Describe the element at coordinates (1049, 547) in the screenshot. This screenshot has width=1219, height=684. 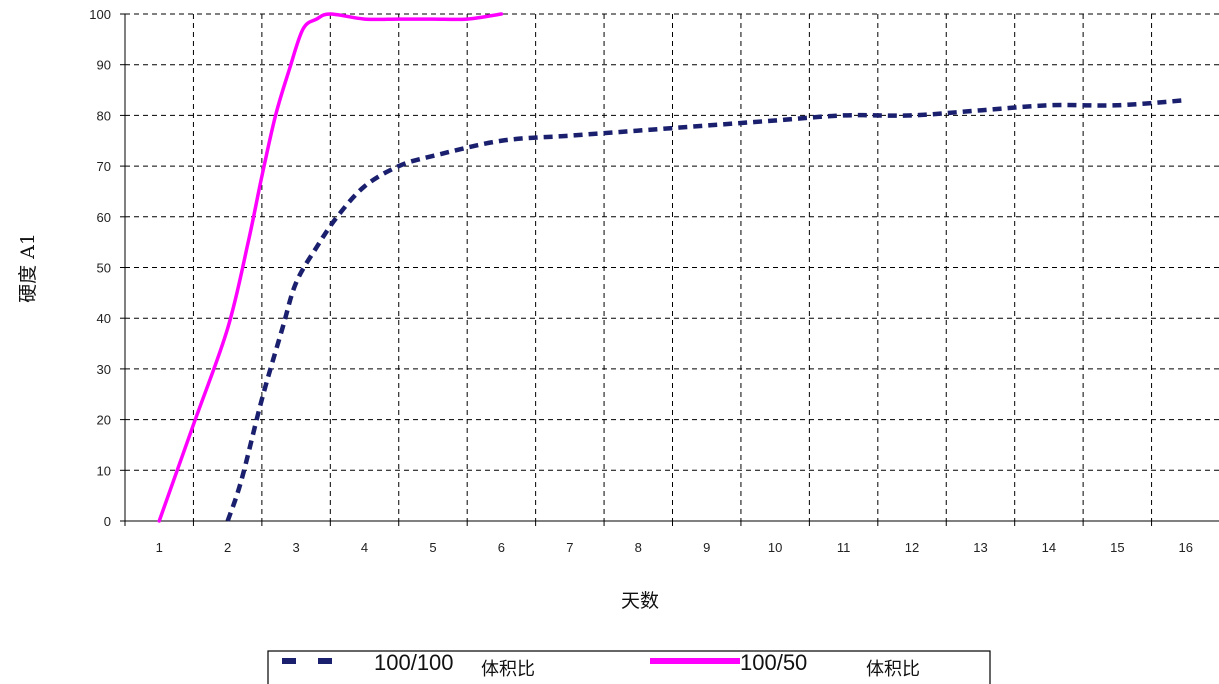
I see `x-tick-label: 14` at that location.